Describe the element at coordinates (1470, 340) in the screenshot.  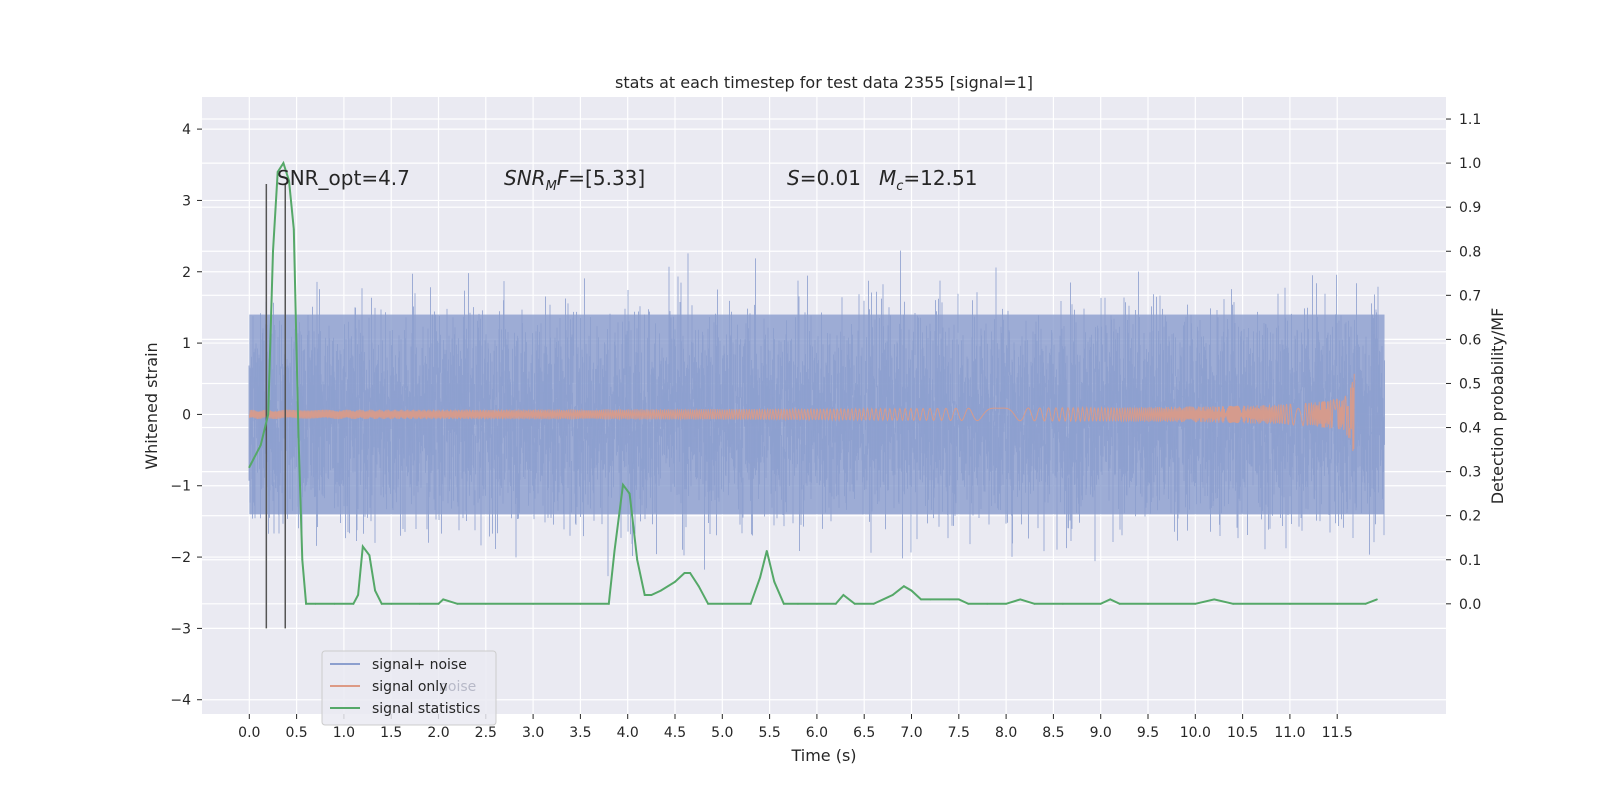
I see `y2-tick-label-0p6: 0.6` at that location.